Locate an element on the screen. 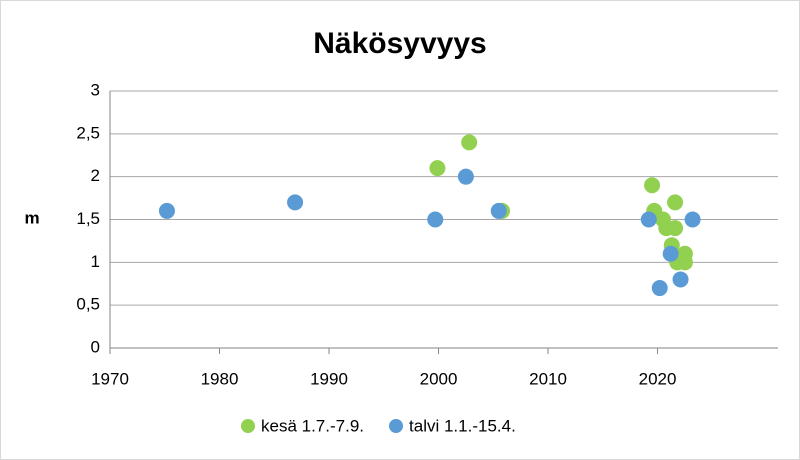 Image resolution: width=800 pixels, height=460 pixels. y-tick-label: 2,5 is located at coordinates (88, 132).